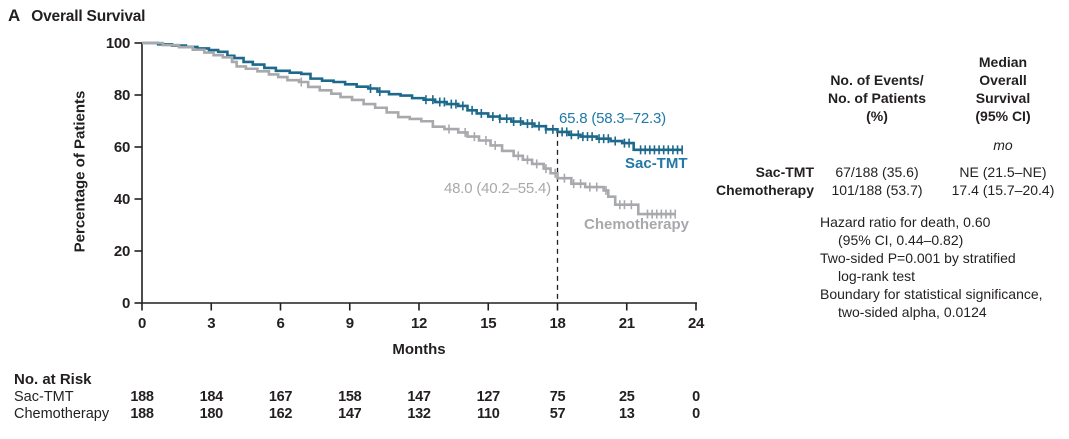  Describe the element at coordinates (53, 379) in the screenshot. I see `number-at-risk-title: No. at Risk` at that location.